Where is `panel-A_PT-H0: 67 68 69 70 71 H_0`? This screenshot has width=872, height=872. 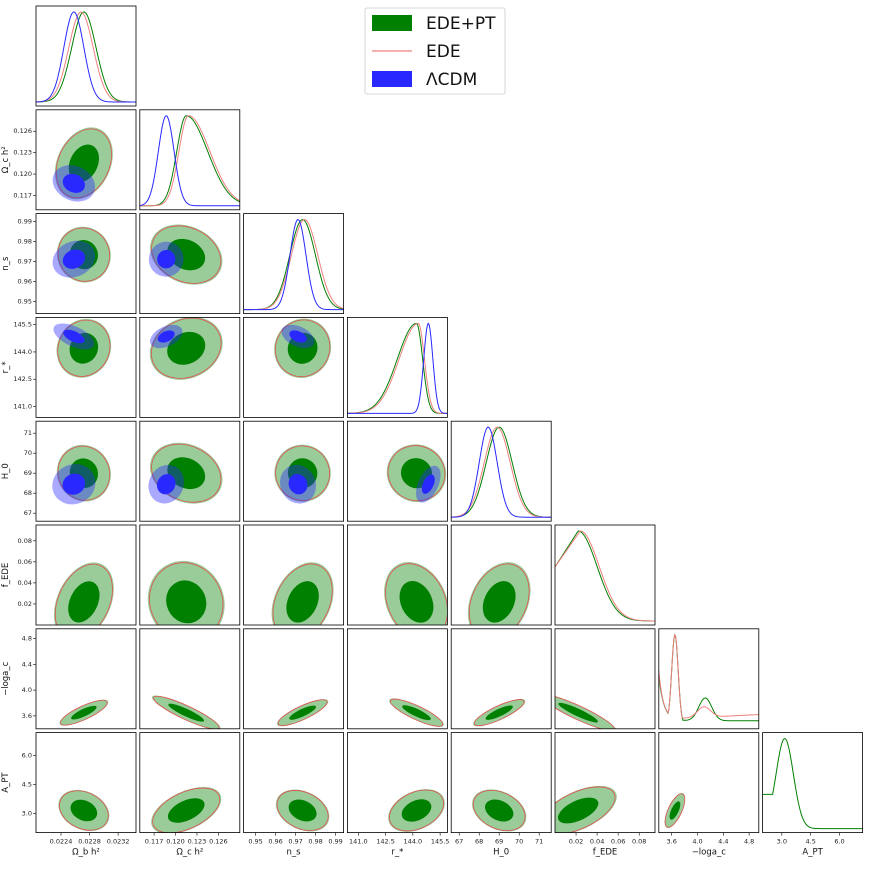
panel-A_PT-H0: 67 68 69 70 71 H_0 is located at coordinates (501, 795).